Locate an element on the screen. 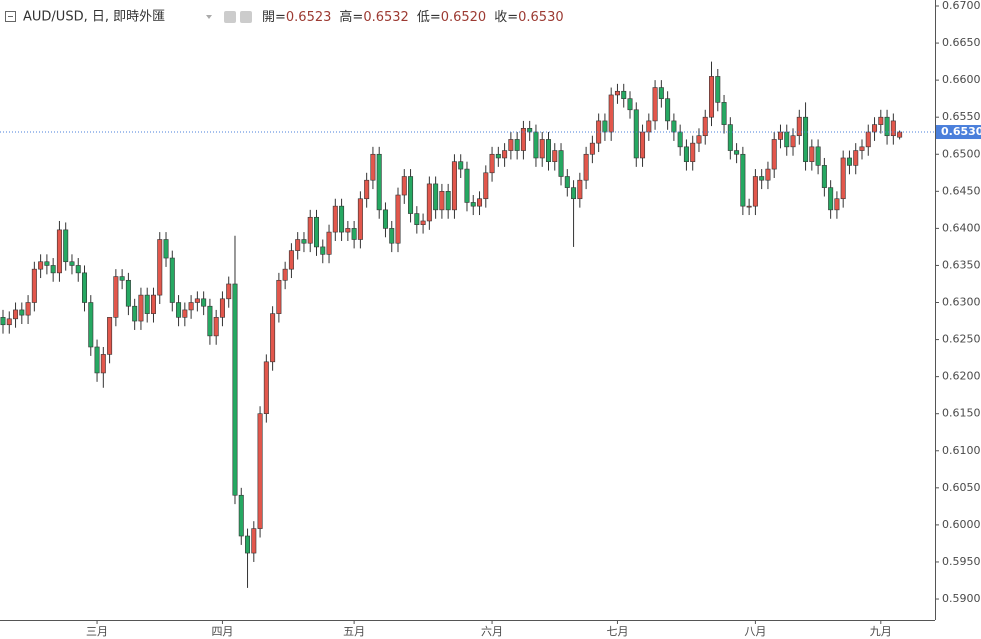 The height and width of the screenshot is (639, 981). last-price-label: 0.6530 is located at coordinates (961, 131).